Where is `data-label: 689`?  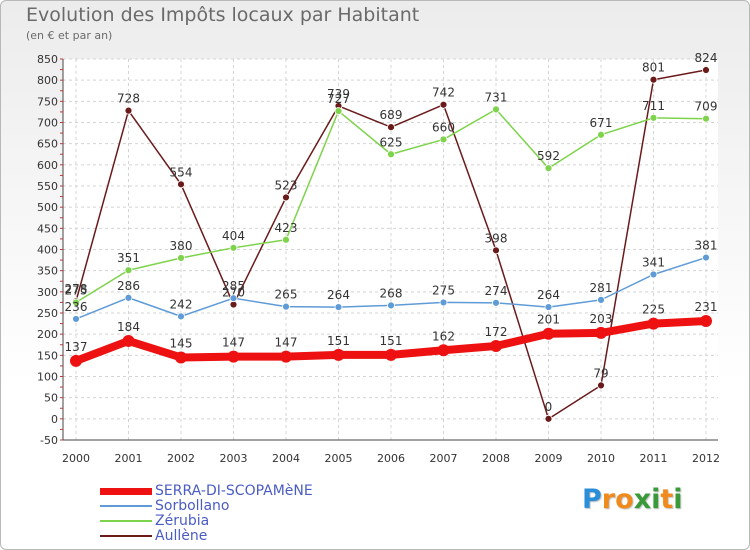
data-label: 689 is located at coordinates (391, 115).